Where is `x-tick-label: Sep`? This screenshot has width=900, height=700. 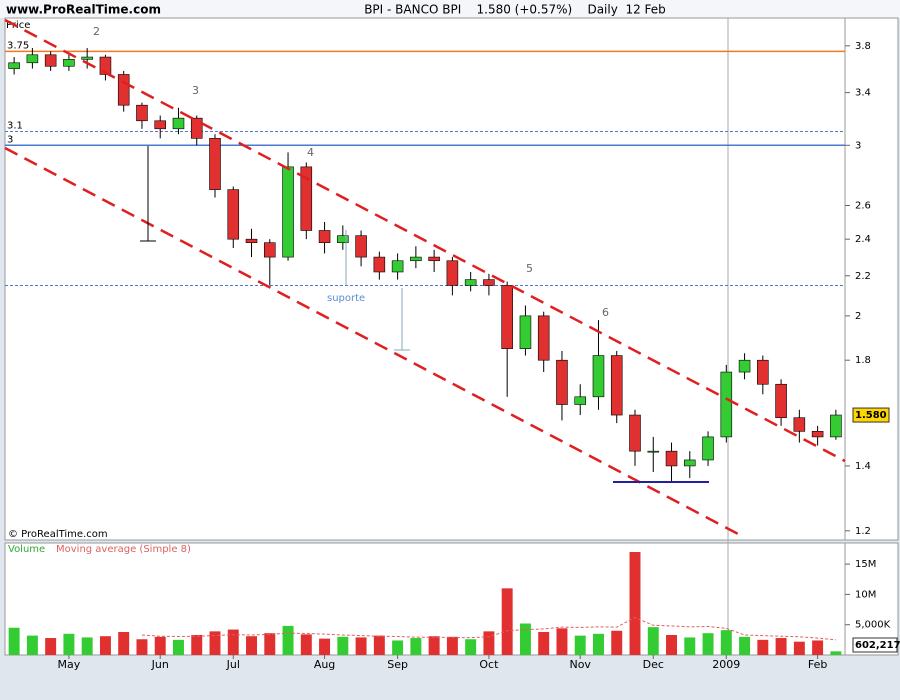
x-tick-label: Sep is located at coordinates (397, 664).